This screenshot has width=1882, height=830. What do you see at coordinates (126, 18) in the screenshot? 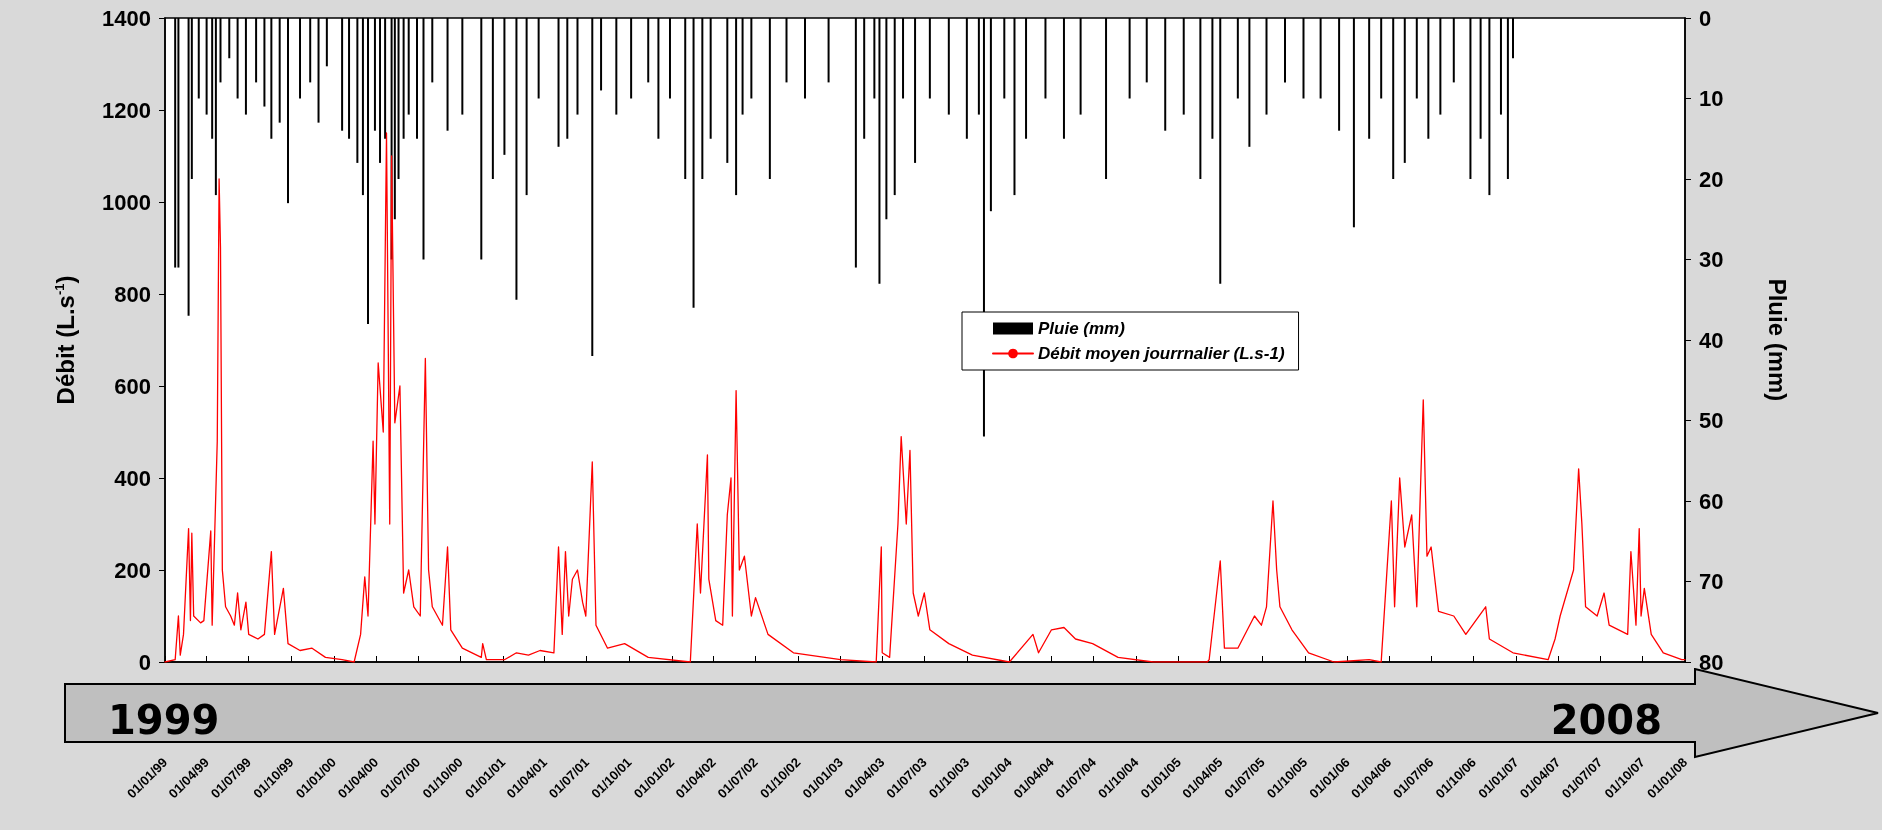
I see `y-tick-label: 1400` at bounding box center [126, 18].